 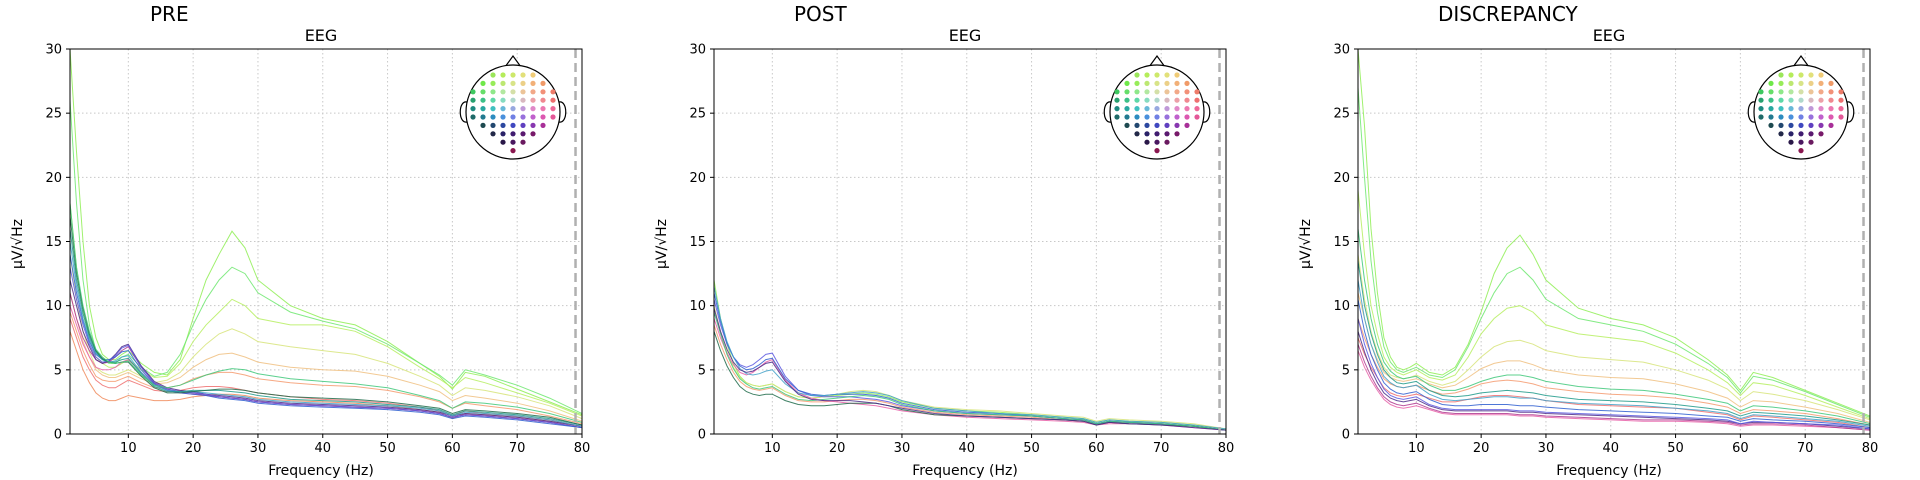 I want to click on y-tick-label: 25, so click(x=1341, y=114).